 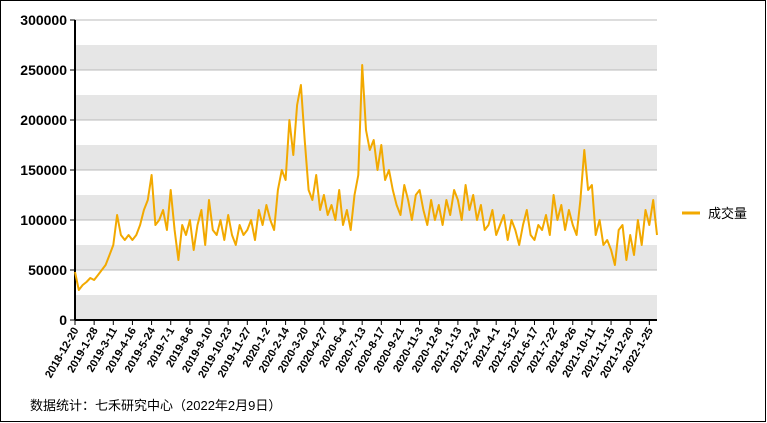 I want to click on y-tick-label: 250000, so click(x=43, y=70).